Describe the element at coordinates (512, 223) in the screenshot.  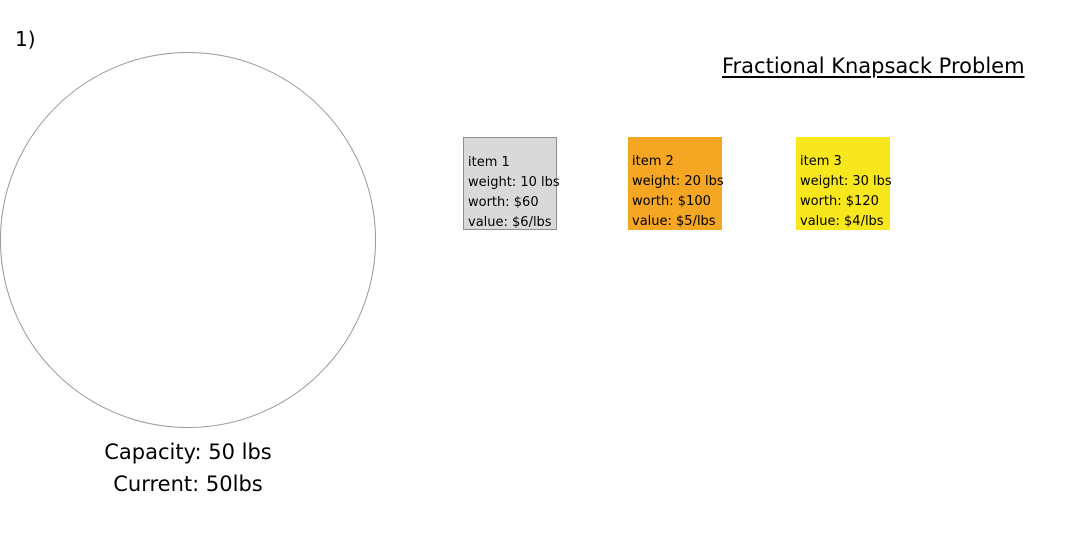
I see `item-value: value: $6/lbs` at that location.